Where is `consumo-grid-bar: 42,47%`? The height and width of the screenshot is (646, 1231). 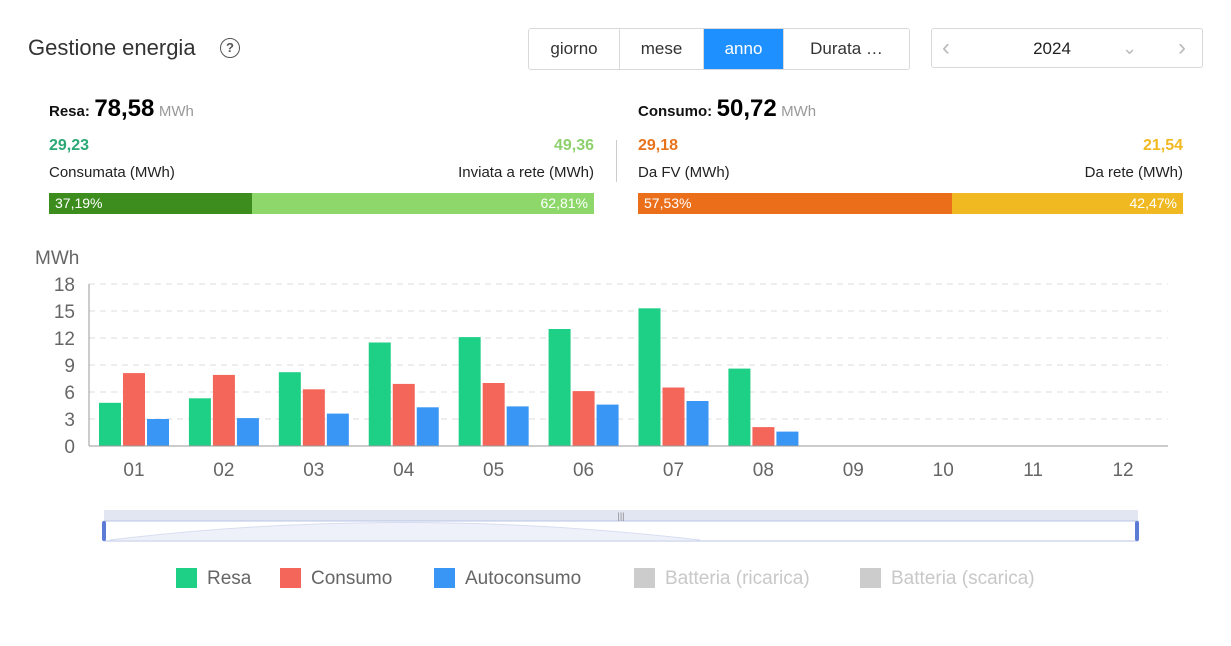
consumo-grid-bar: 42,47% is located at coordinates (1067, 203).